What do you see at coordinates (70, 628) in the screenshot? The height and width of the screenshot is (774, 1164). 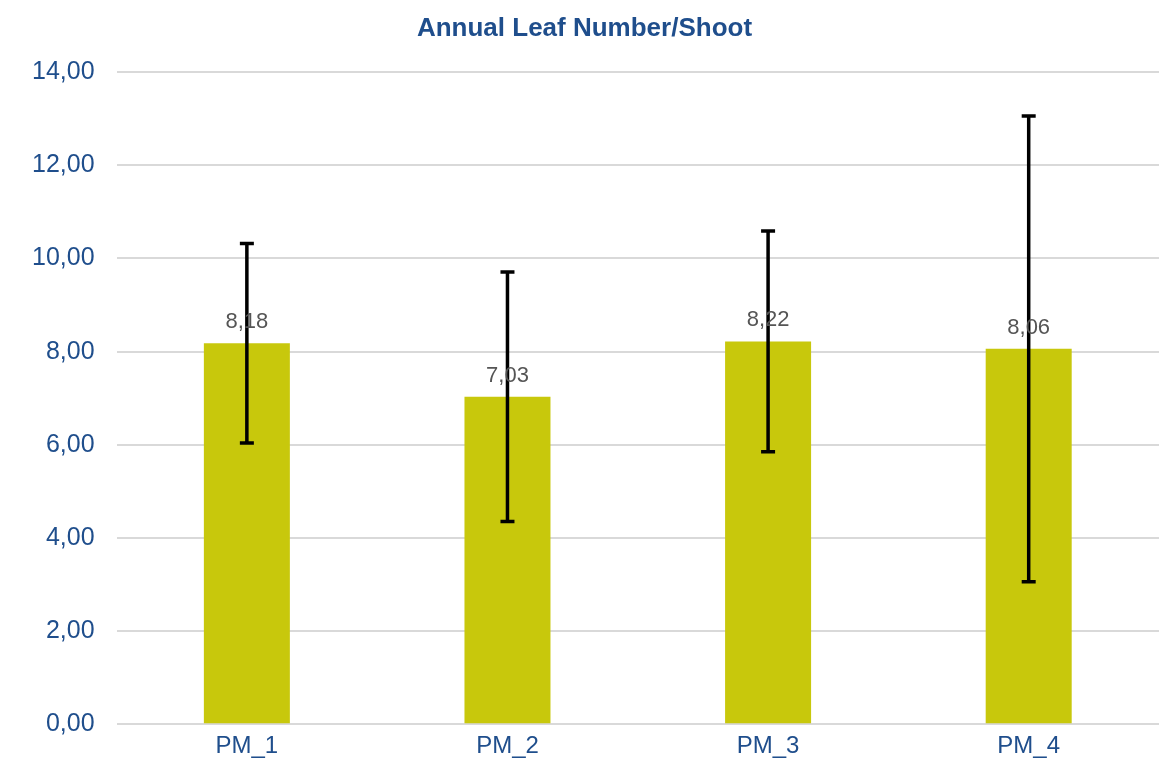 I see `y-tick-label: 2,00` at bounding box center [70, 628].